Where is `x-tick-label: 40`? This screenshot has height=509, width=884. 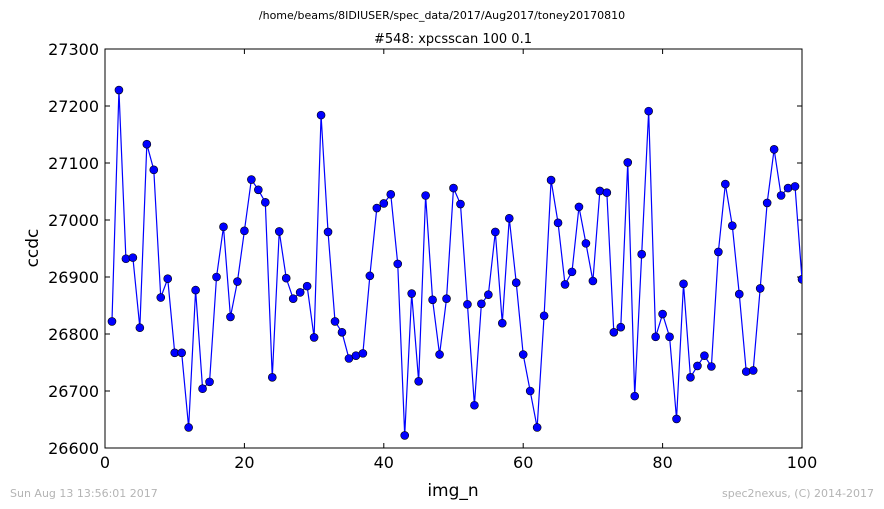
x-tick-label: 40 is located at coordinates (384, 462).